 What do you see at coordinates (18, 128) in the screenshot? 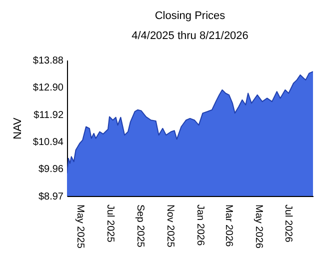
I see `y-axis-title: NAV` at bounding box center [18, 128].